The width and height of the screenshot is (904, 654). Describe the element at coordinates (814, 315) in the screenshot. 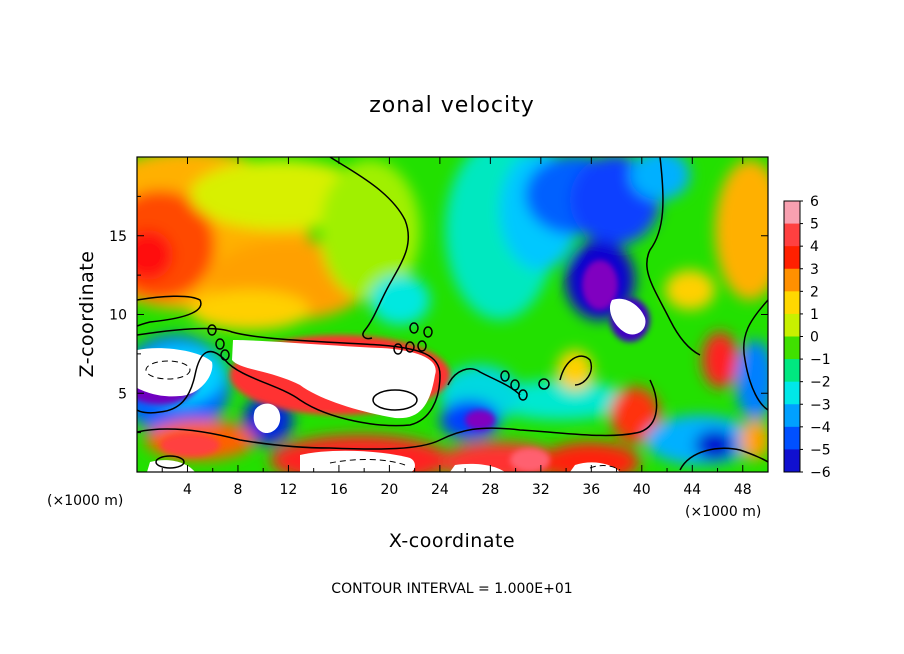

I see `colorbar-label: 1` at that location.